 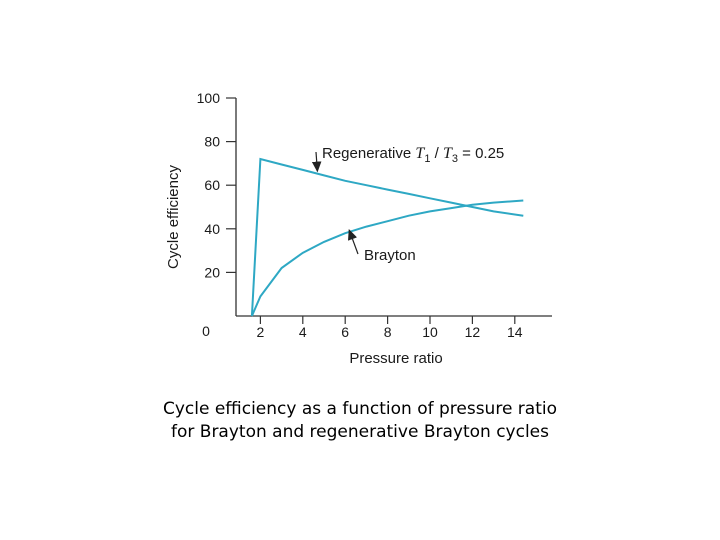 What do you see at coordinates (209, 98) in the screenshot?
I see `y-tick-label: 100` at bounding box center [209, 98].